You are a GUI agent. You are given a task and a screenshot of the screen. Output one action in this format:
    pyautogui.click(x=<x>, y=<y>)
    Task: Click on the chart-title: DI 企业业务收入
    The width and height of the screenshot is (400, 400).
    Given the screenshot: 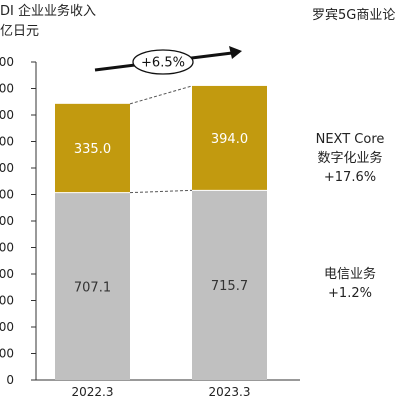 What is the action you would take?
    pyautogui.click(x=48, y=11)
    